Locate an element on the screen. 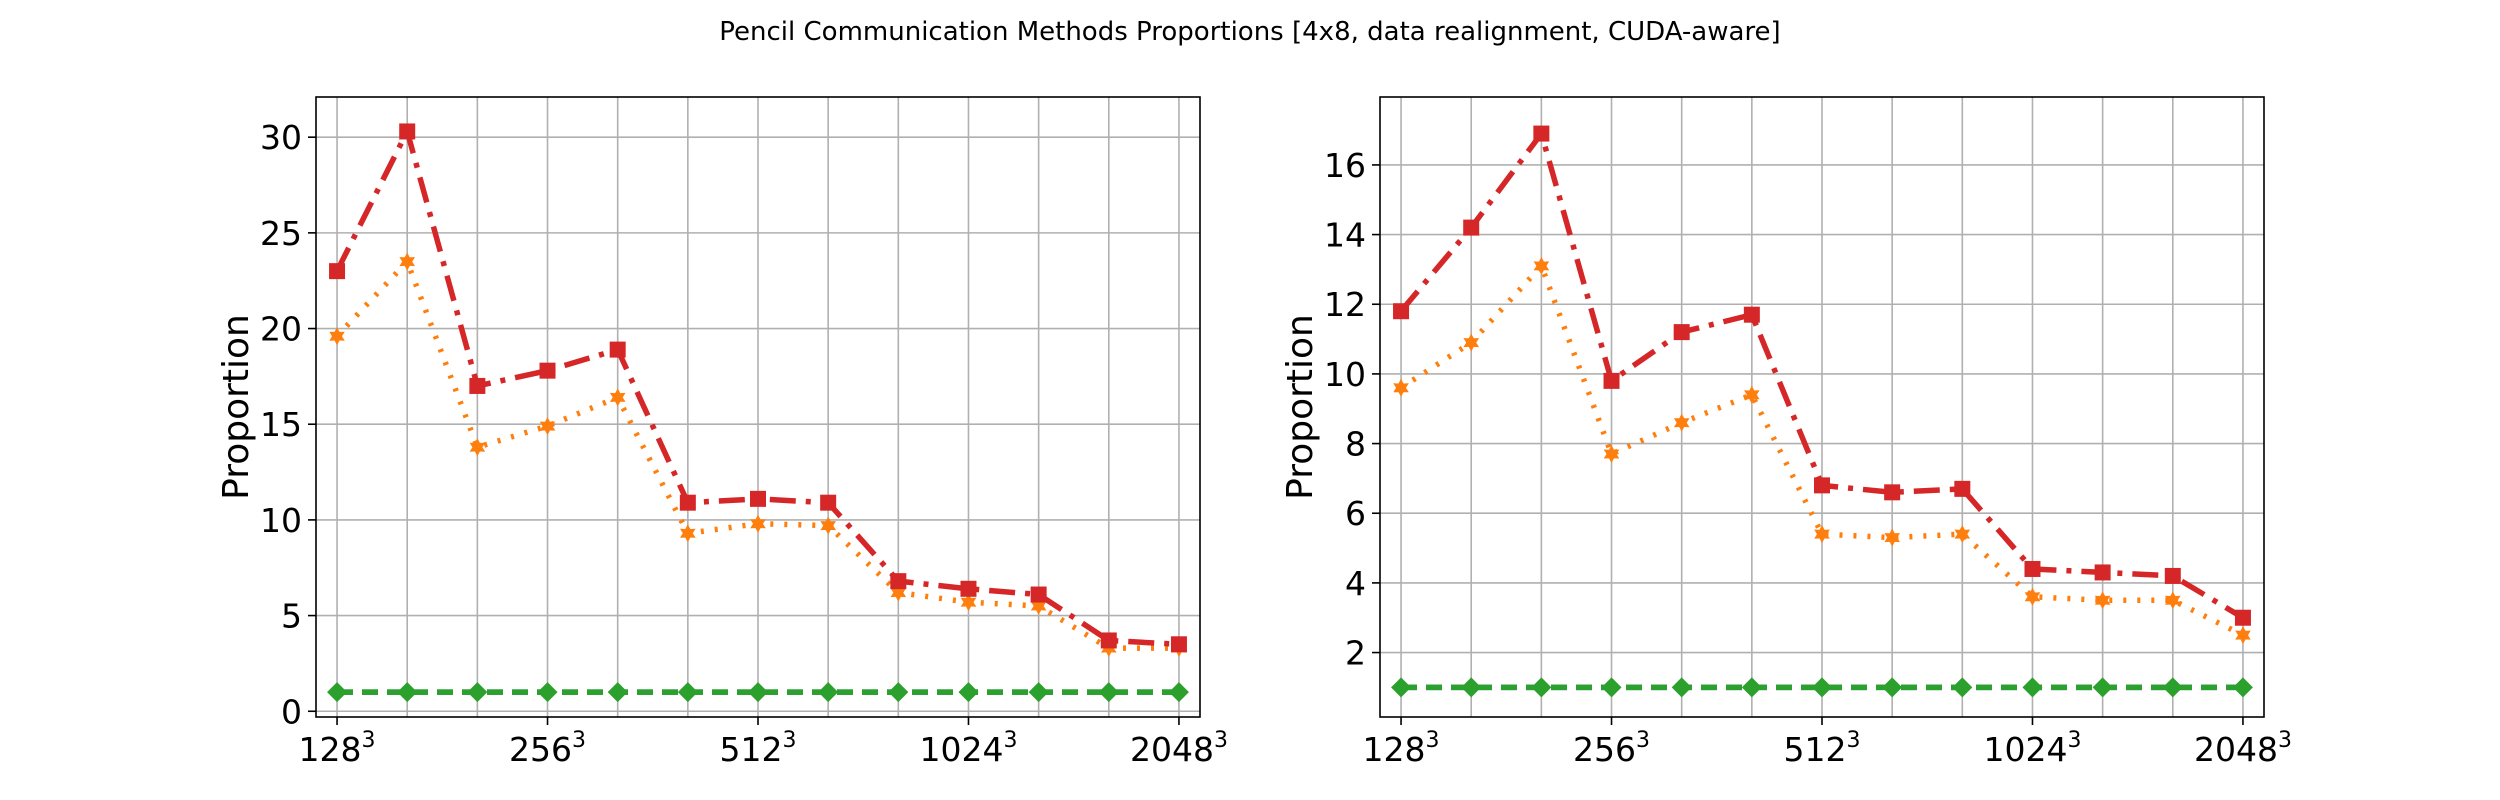  y-tick-label: 20 is located at coordinates (281, 329).